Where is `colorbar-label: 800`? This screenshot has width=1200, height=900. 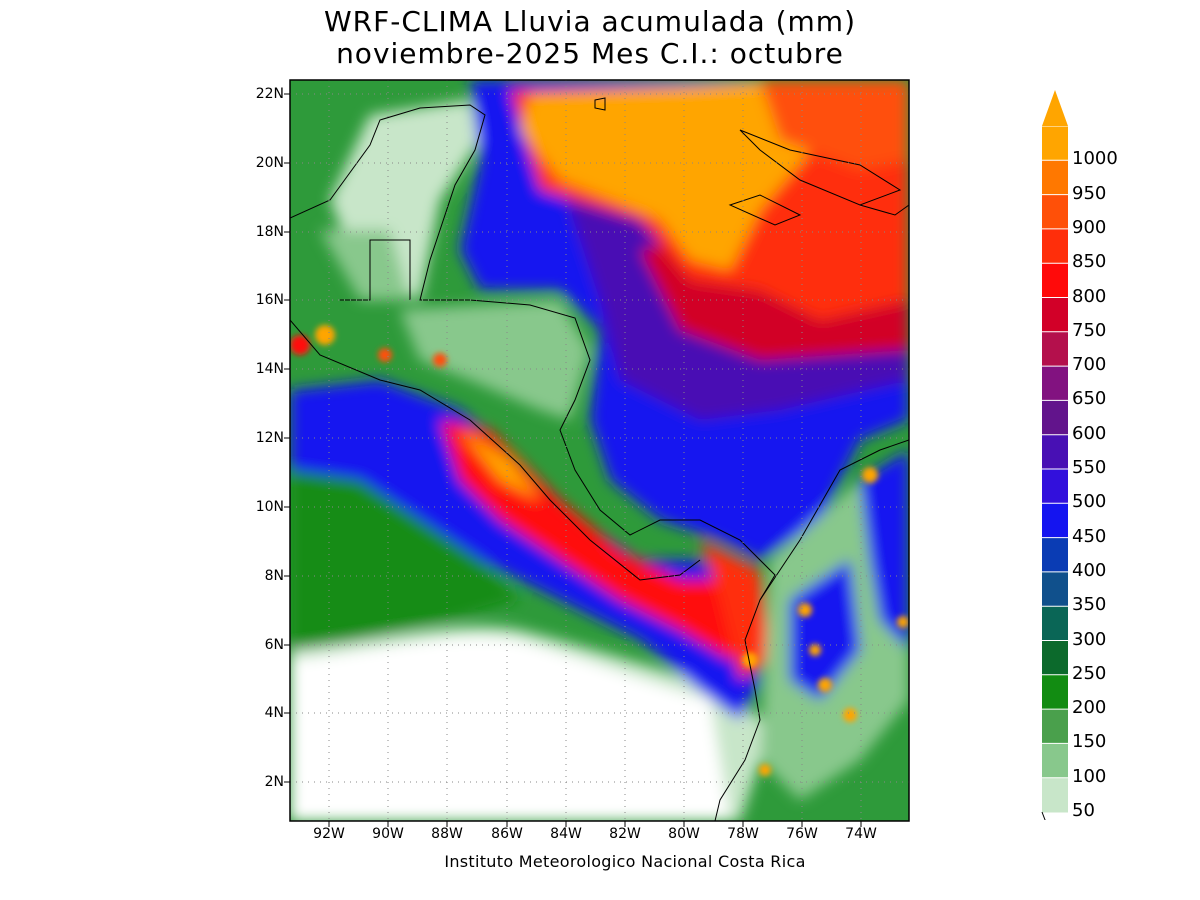
colorbar-label: 800 is located at coordinates (1089, 296).